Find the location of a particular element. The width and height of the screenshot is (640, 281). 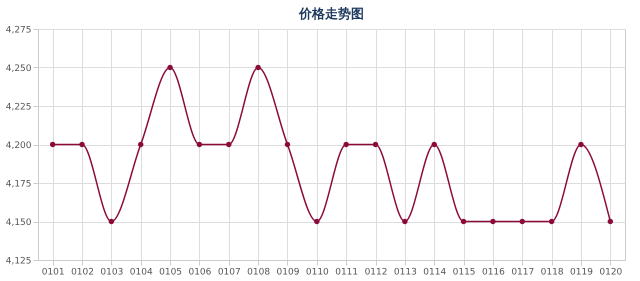

y-tick-label: 4,275 is located at coordinates (19, 31).